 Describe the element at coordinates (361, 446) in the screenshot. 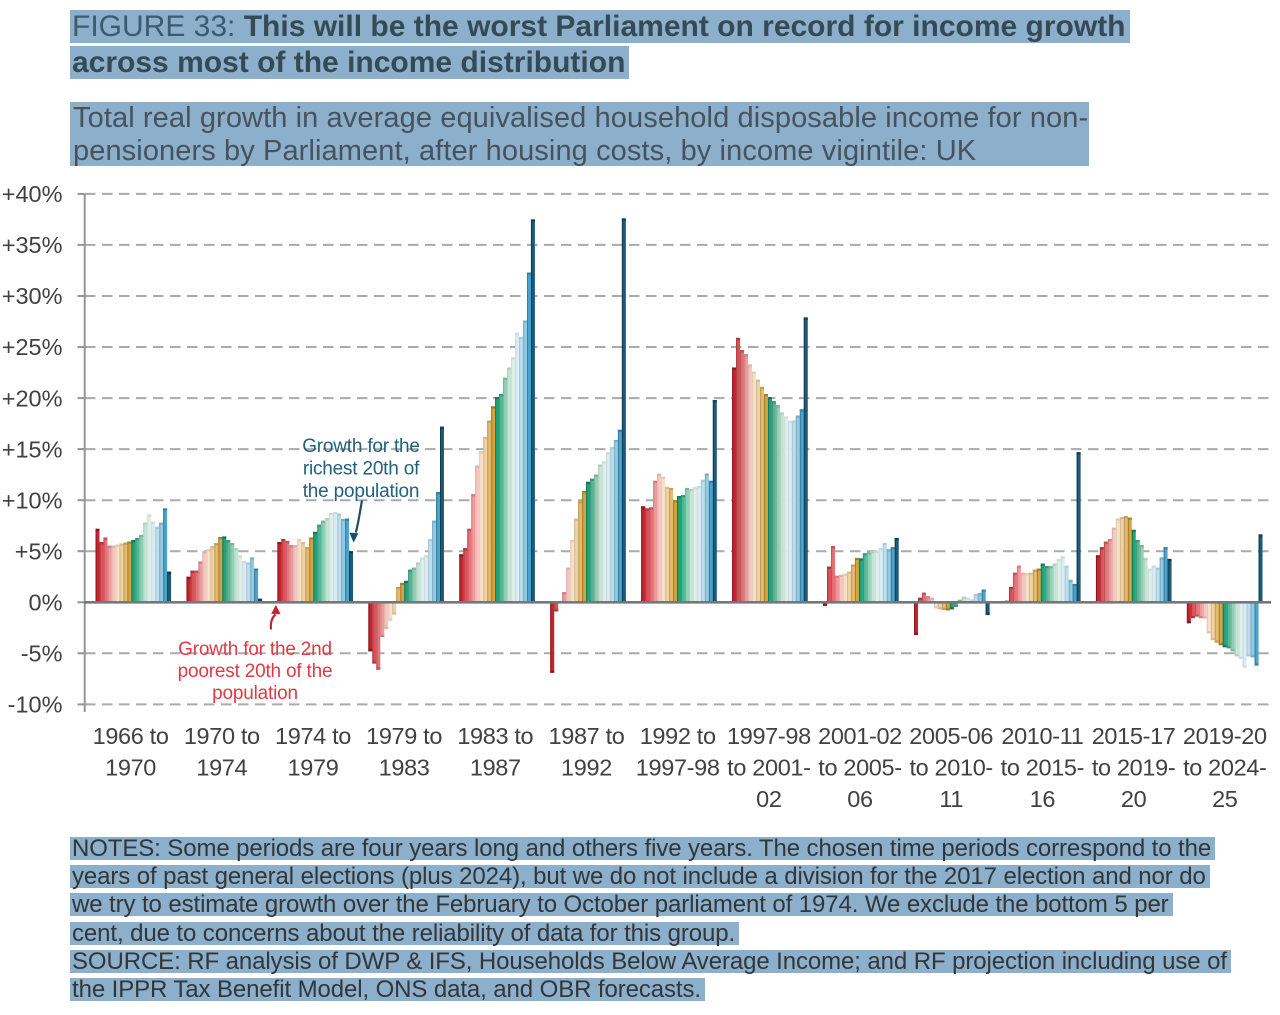

I see `svg-text: Growth for the` at that location.